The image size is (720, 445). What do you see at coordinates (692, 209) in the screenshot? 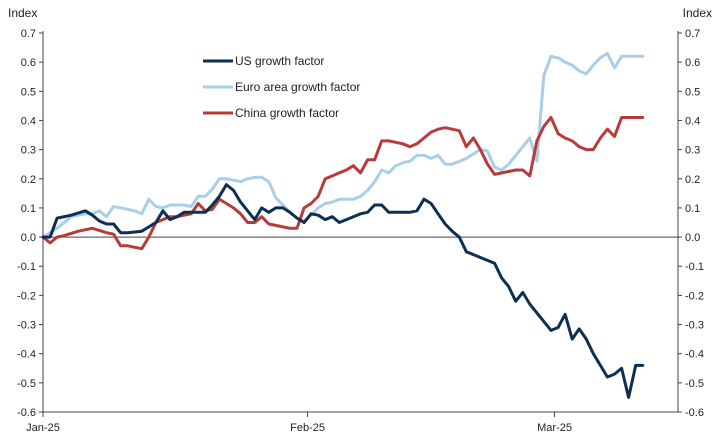
I see `y-tick-label-right: 0.1` at bounding box center [692, 209].